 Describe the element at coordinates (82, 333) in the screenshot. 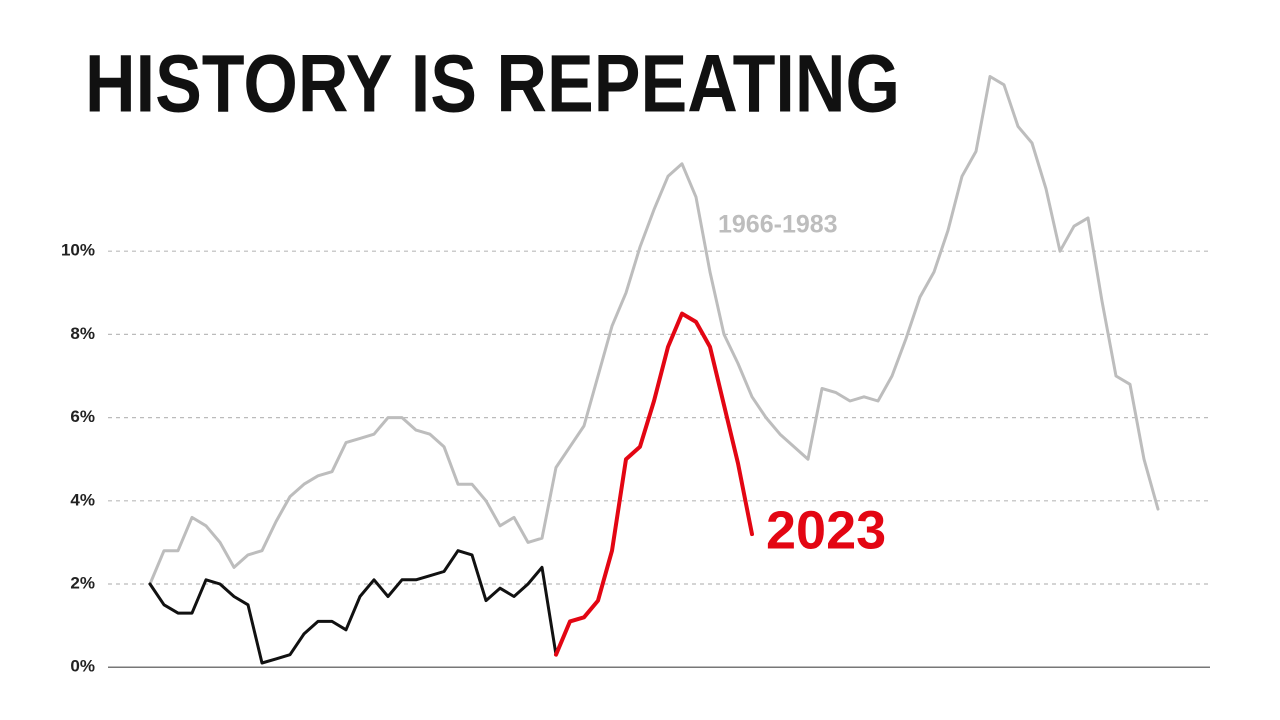

I see `y-tick-label: 8%` at that location.